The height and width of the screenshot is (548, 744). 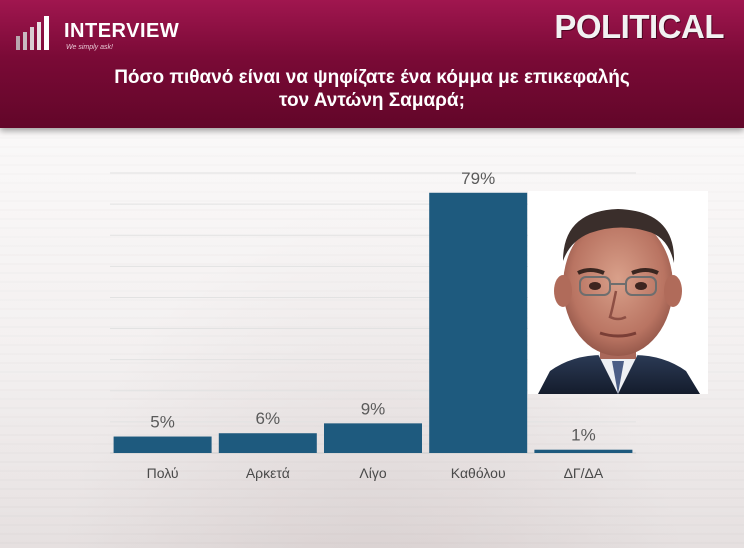 What do you see at coordinates (162, 422) in the screenshot?
I see `value-label: 5%` at bounding box center [162, 422].